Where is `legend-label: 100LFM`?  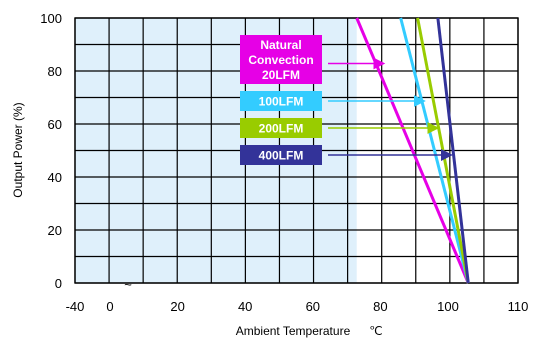
legend-label: 100LFM is located at coordinates (281, 102).